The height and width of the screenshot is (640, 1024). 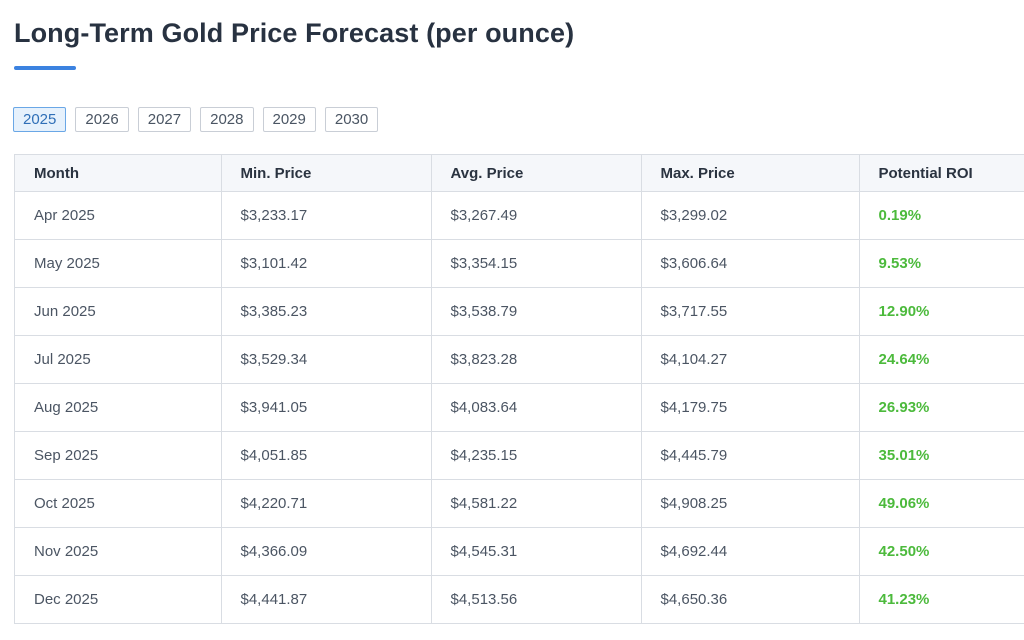 I want to click on cell-month: Apr 2025, so click(x=118, y=215).